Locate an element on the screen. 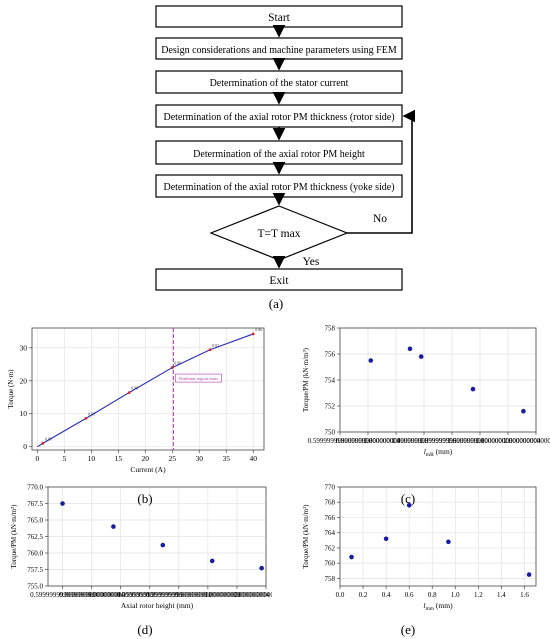 The height and width of the screenshot is (639, 550). y-tick-label: 10 is located at coordinates (24, 413).